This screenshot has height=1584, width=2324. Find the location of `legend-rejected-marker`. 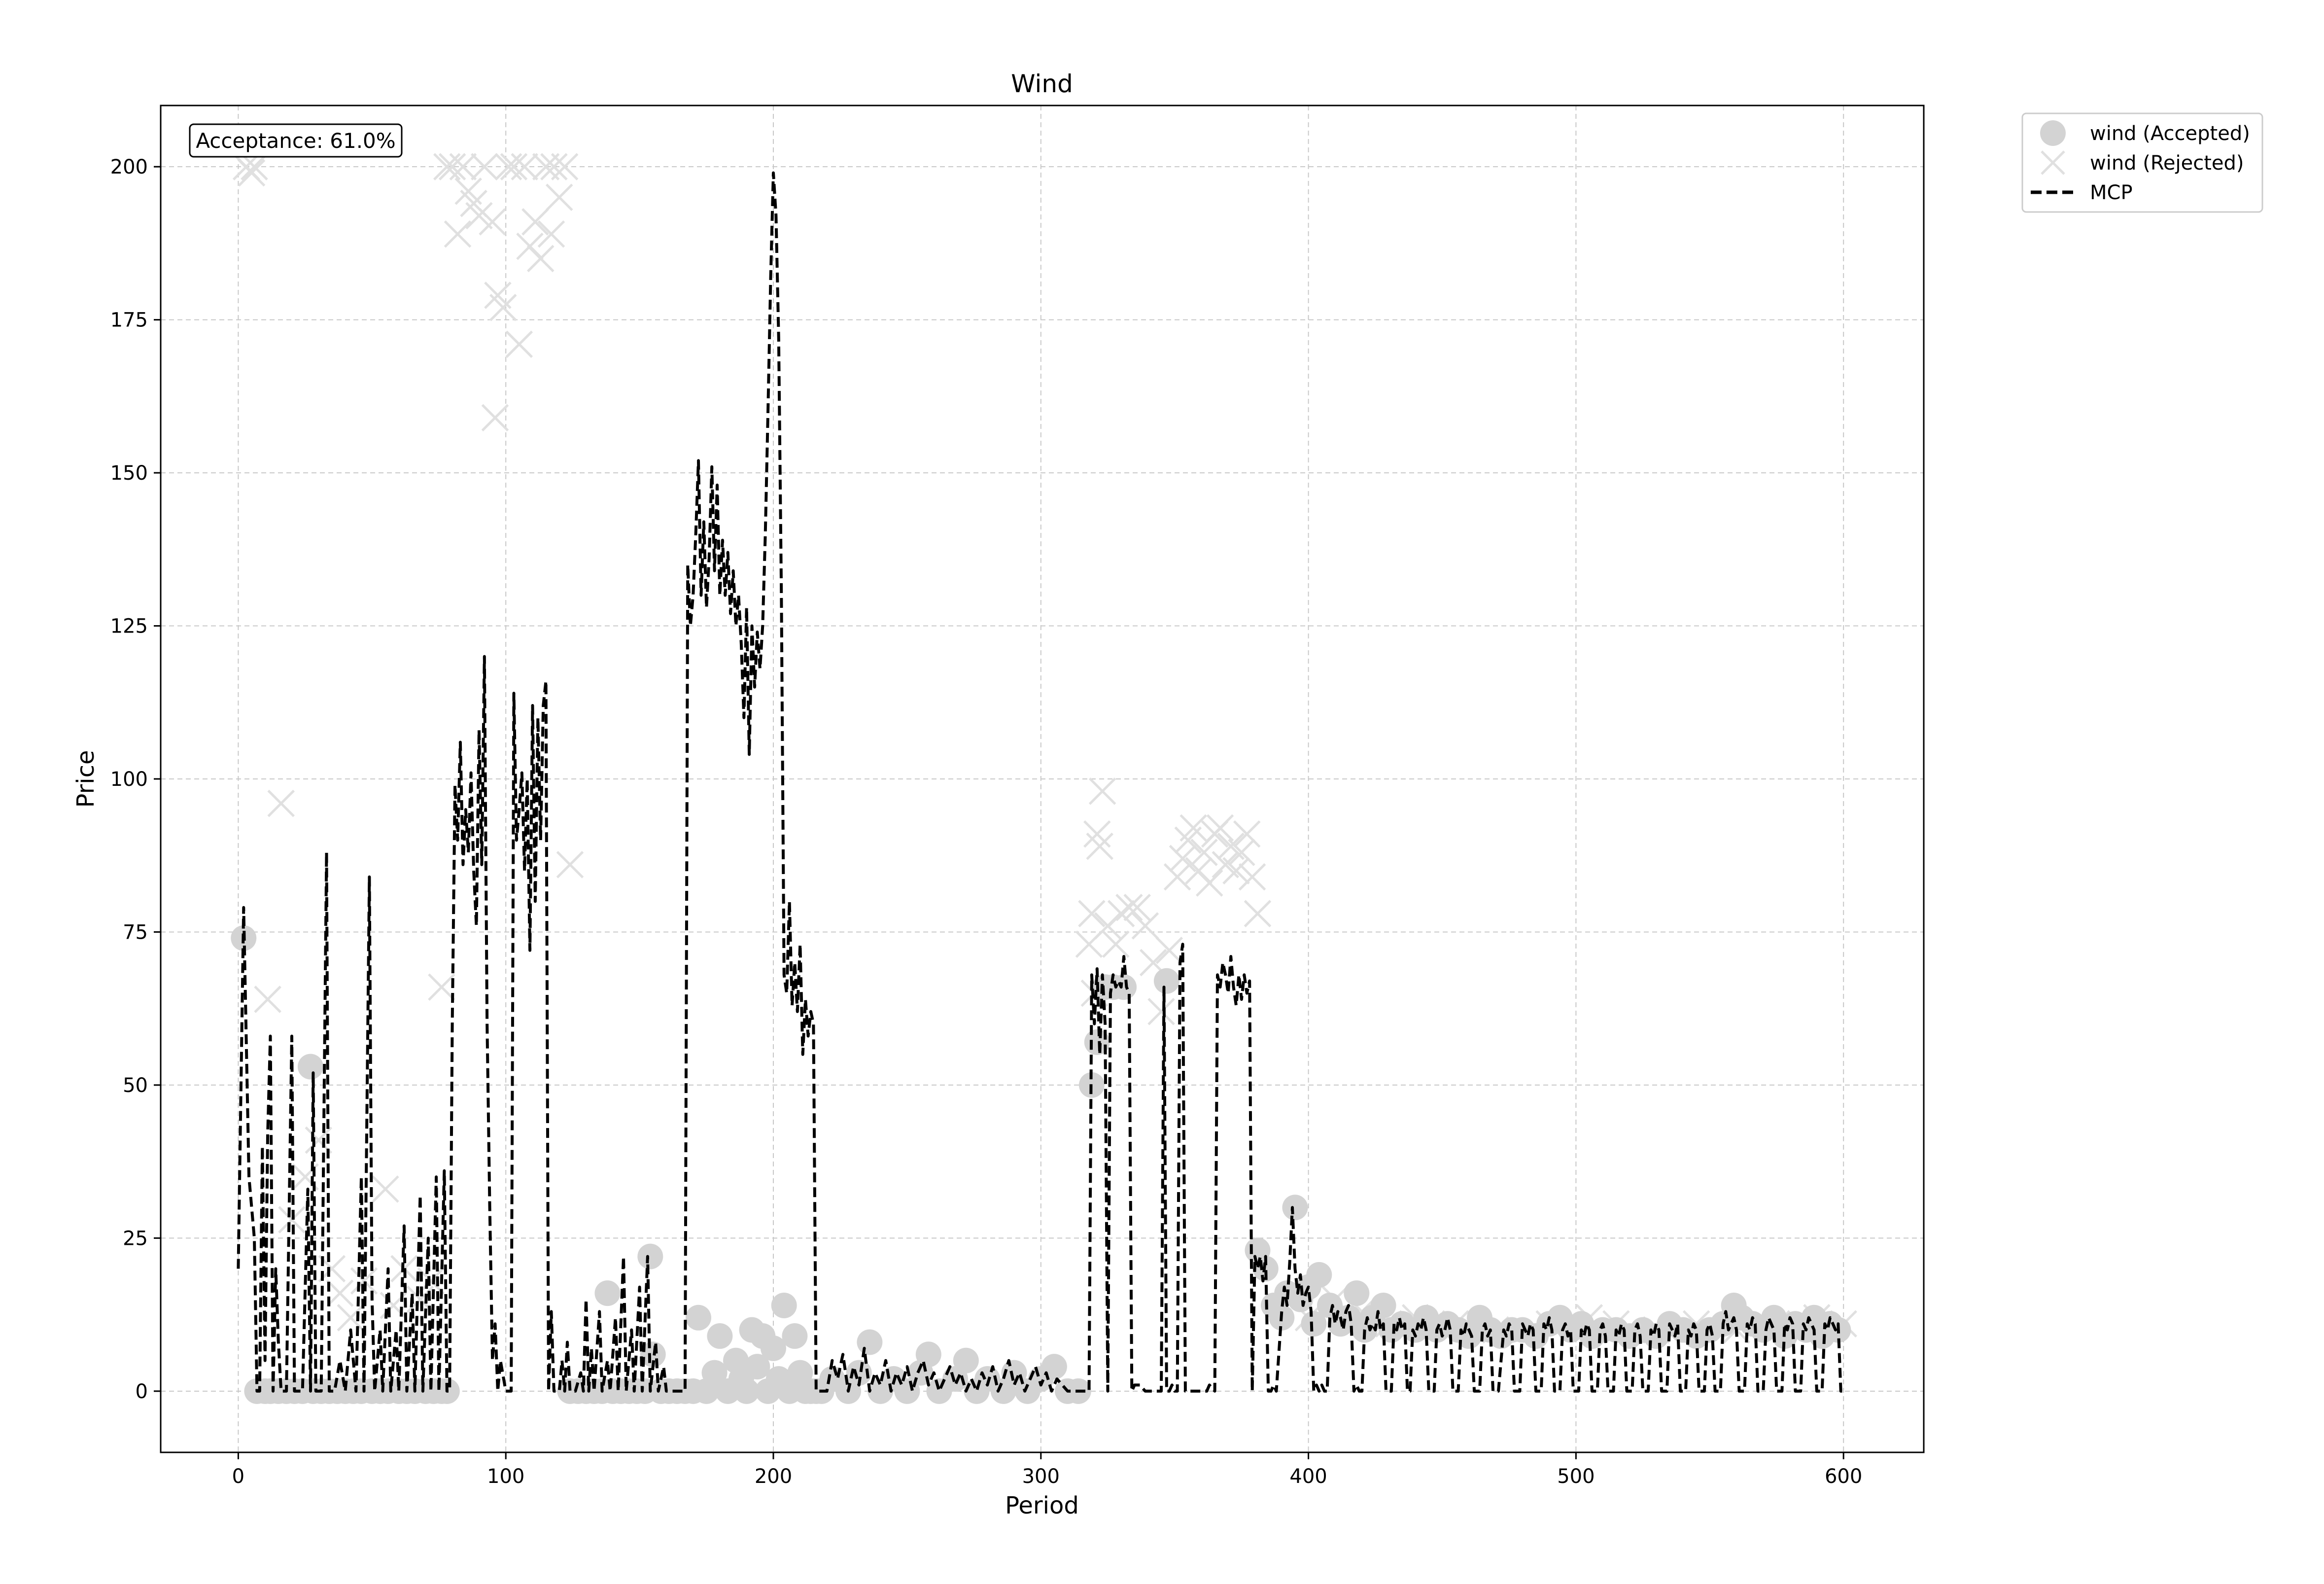

legend-rejected-marker is located at coordinates (2053, 162).